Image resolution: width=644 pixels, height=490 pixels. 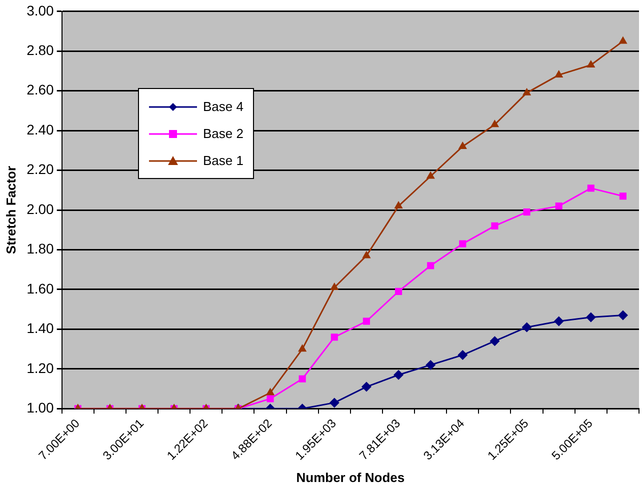 What do you see at coordinates (40, 50) in the screenshot?
I see `y-tick-label: 2.80` at bounding box center [40, 50].